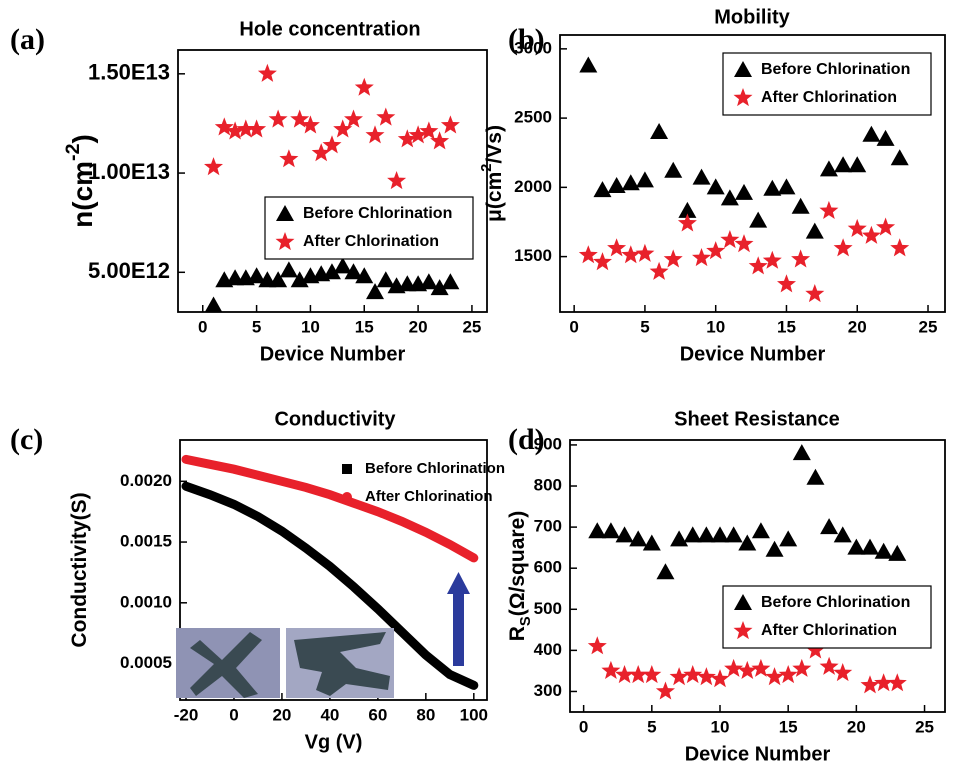 The height and width of the screenshot is (764, 971). Describe the element at coordinates (335, 419) in the screenshot. I see `chart-title: Conductivity` at that location.